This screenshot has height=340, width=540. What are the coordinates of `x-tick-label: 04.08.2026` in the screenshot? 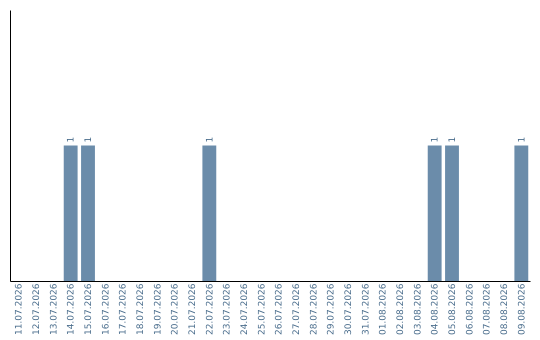 It's located at (435, 309).